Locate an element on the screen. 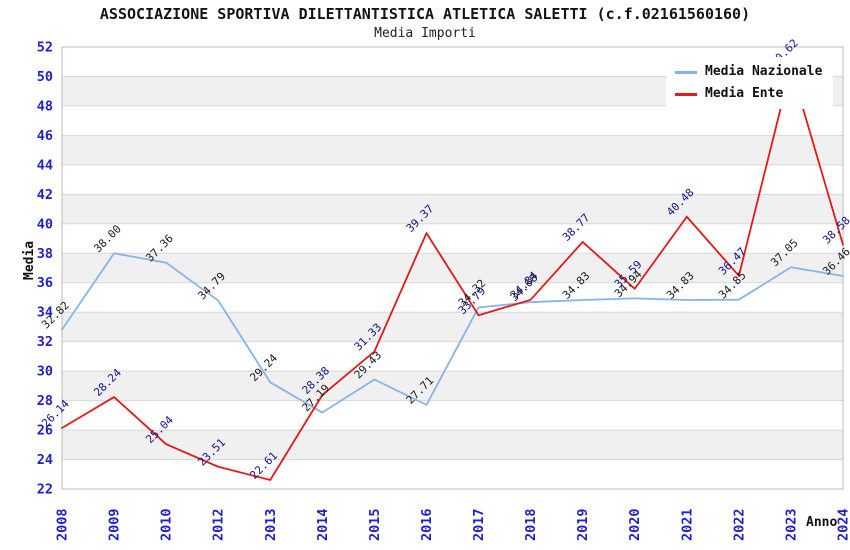 This screenshot has height=550, width=850. y-tick-label: 22 is located at coordinates (45, 490).